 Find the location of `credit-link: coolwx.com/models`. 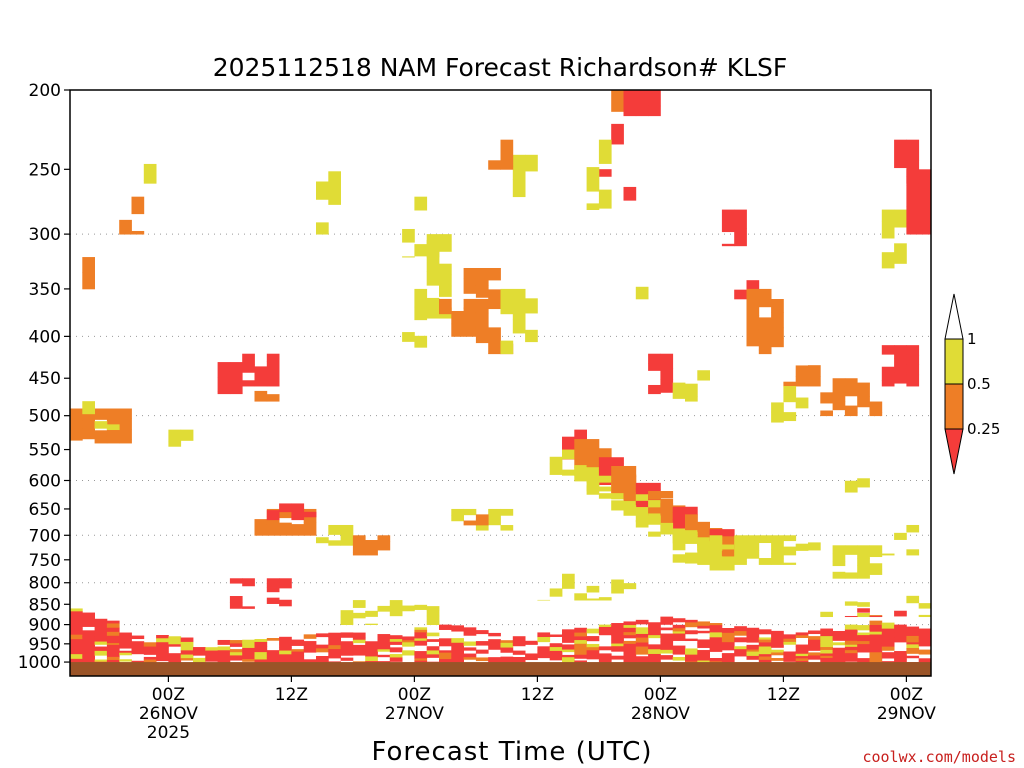

credit-link: coolwx.com/models is located at coordinates (939, 757).